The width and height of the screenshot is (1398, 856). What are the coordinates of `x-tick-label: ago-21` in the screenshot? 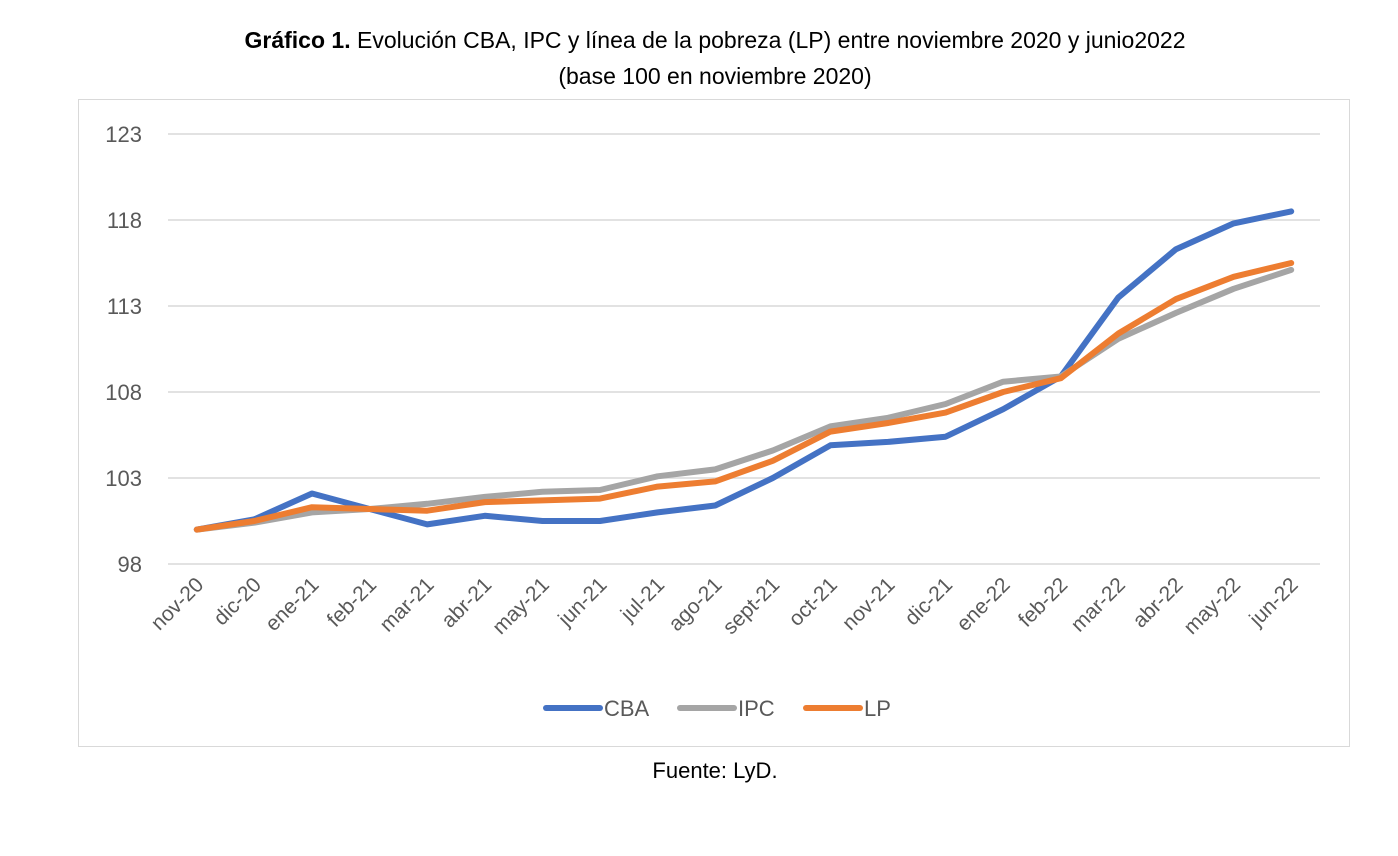 It's located at (695, 604).